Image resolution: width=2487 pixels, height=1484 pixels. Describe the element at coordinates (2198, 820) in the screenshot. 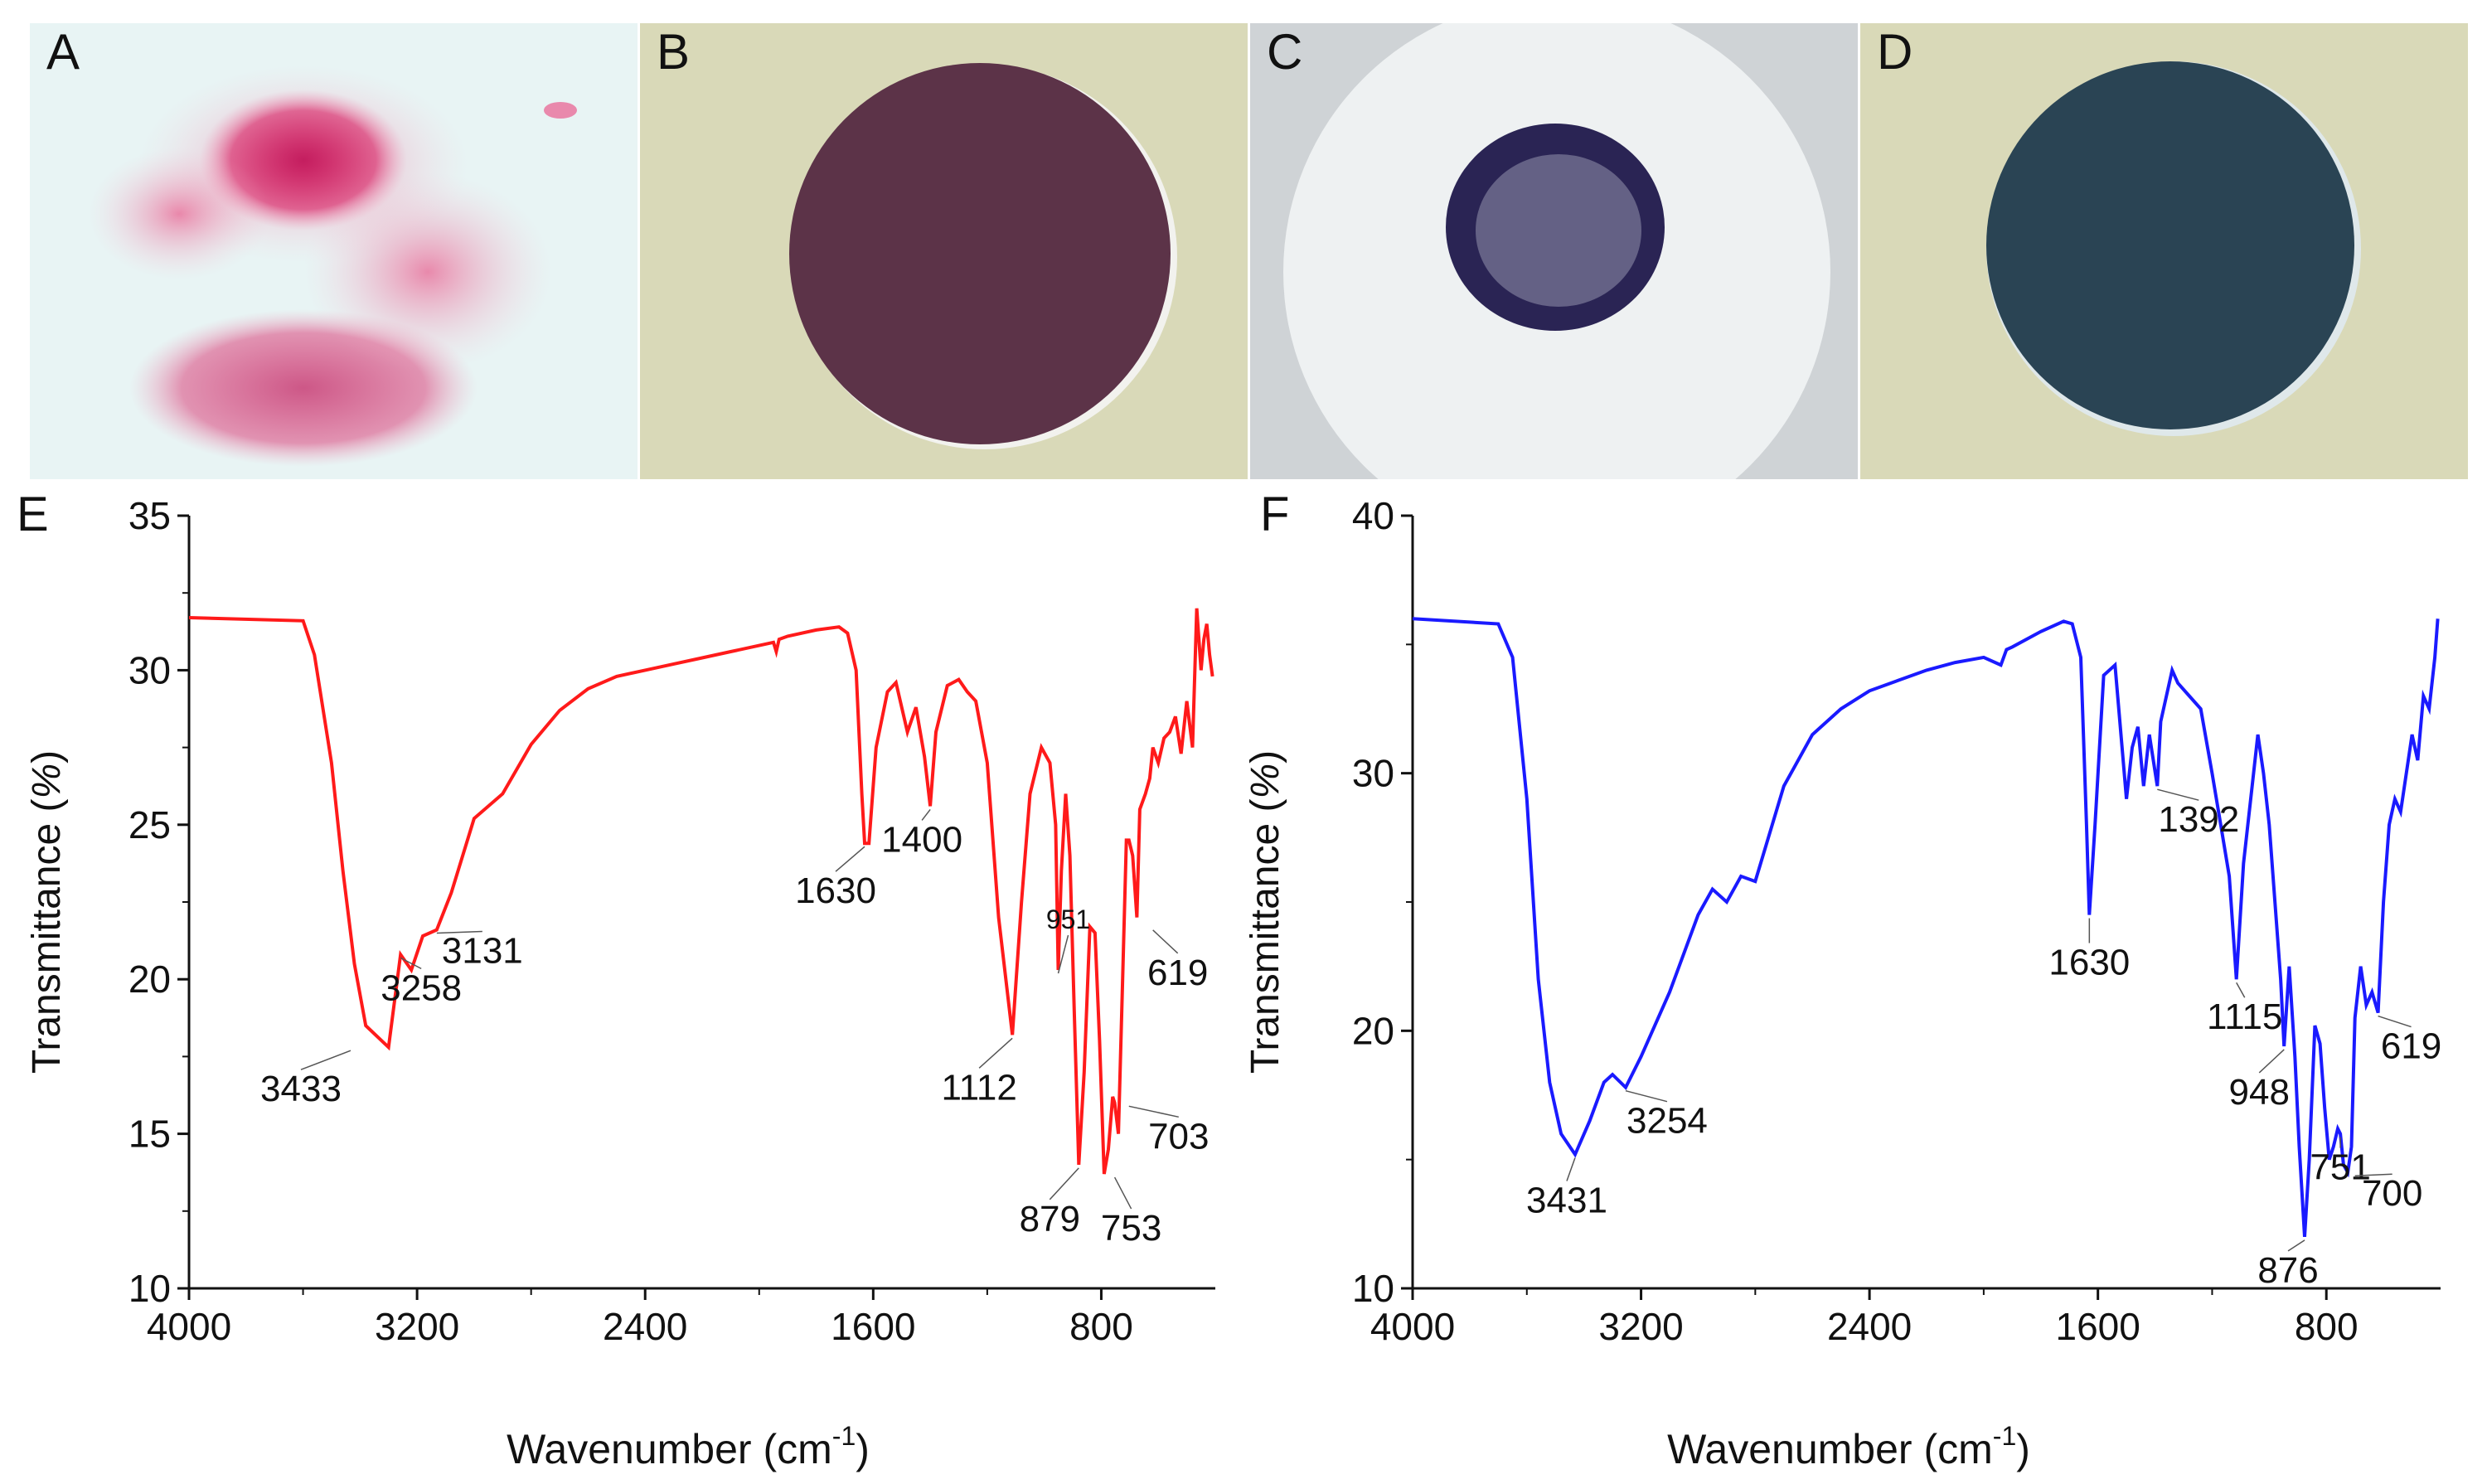

I see `peak-label: 1392` at that location.